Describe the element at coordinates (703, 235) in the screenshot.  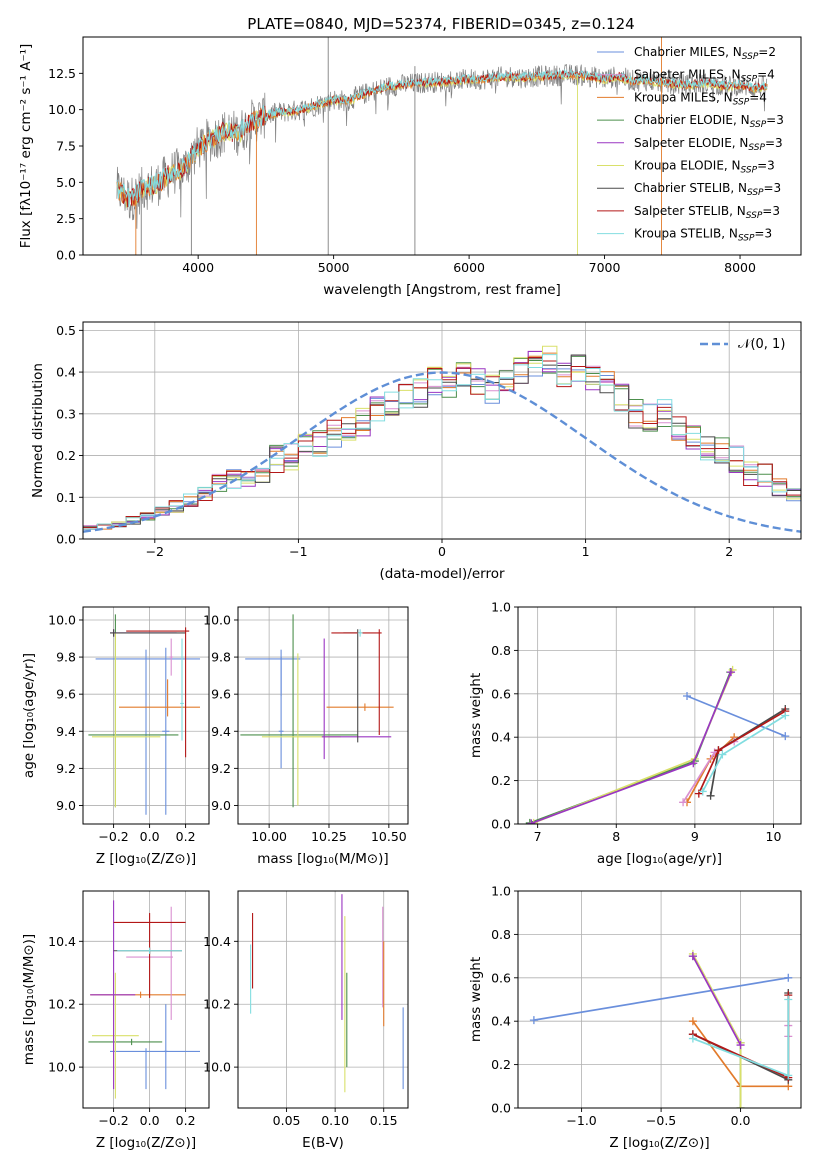
I see `legend-entry: Kroupa STELIB, NSSP=3` at that location.